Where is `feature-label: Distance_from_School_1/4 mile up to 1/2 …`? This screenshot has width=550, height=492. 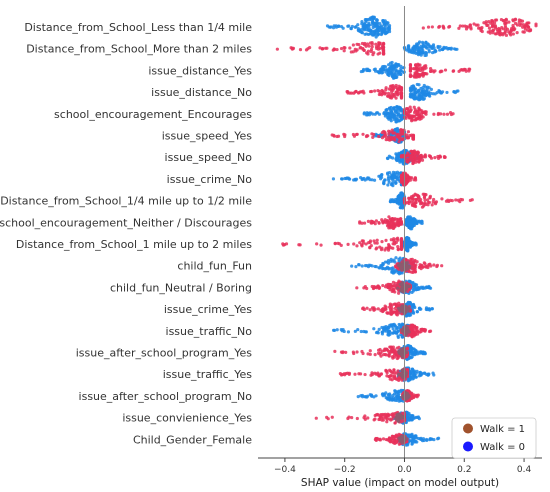 feature-label: Distance_from_School_1/4 mile up to 1/2 … is located at coordinates (126, 201).